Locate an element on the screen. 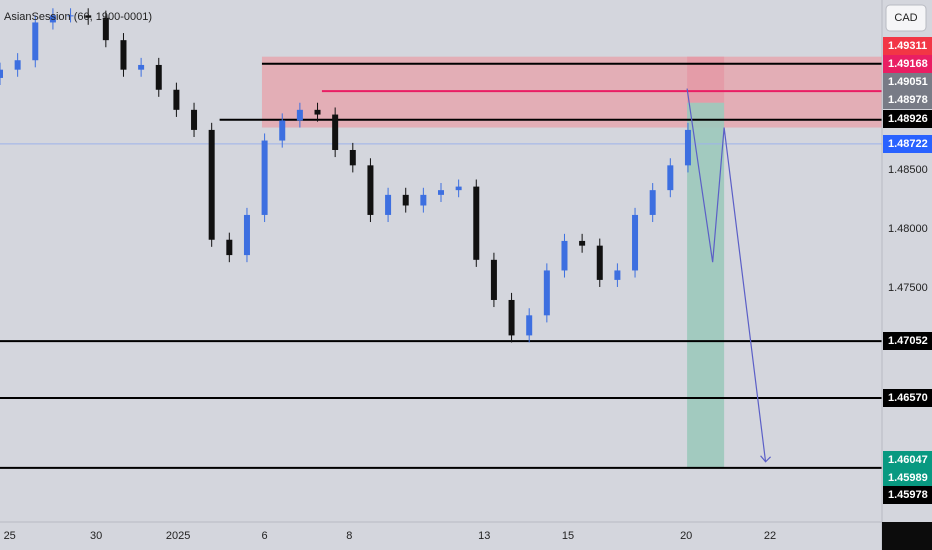 The width and height of the screenshot is (932, 550). x-tick-label: 22 is located at coordinates (770, 536).